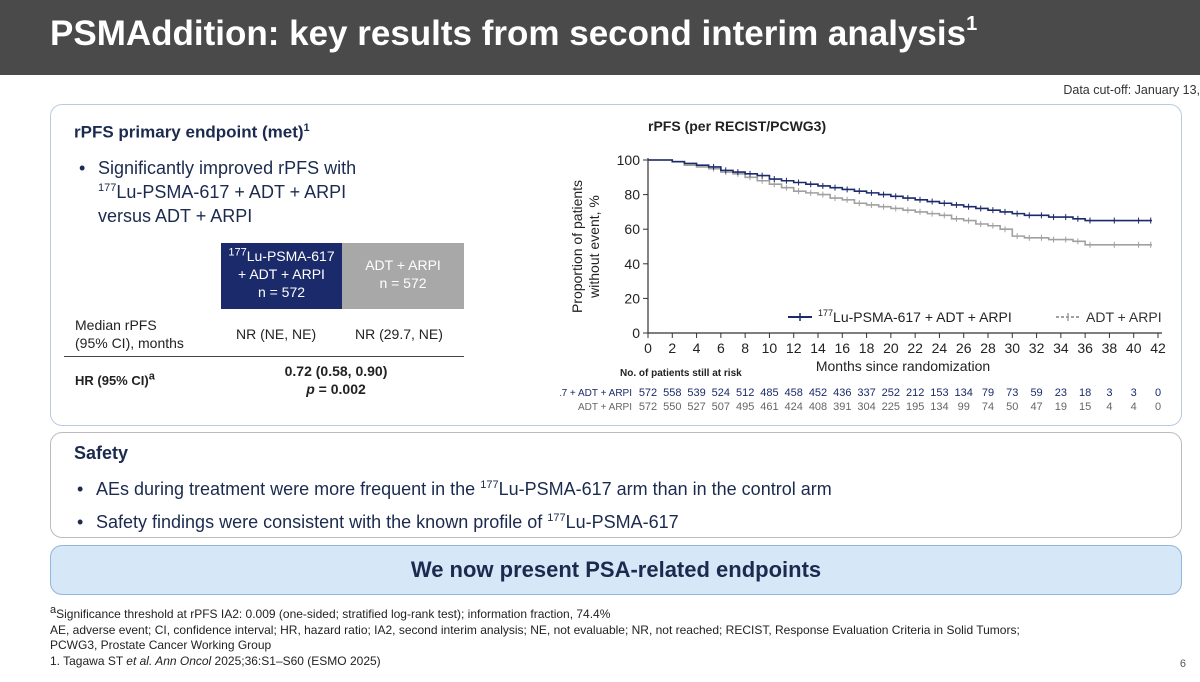 This screenshot has height=682, width=1200. I want to click on risk-count: 47, so click(1036, 407).